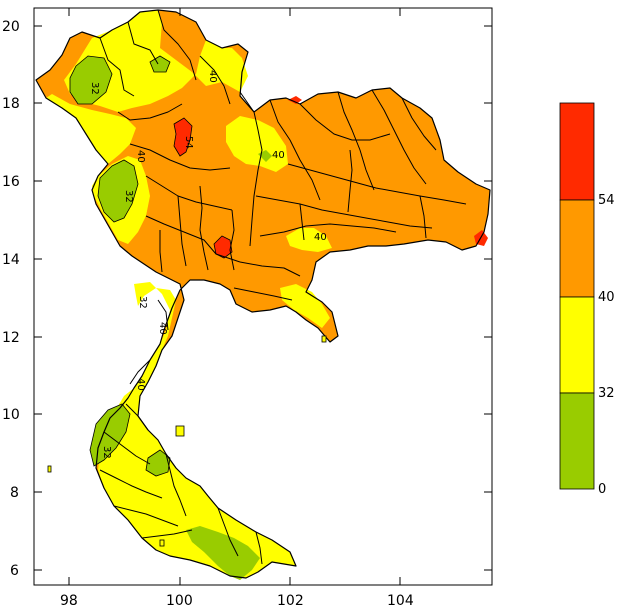 The width and height of the screenshot is (620, 610). Describe the element at coordinates (577, 151) in the screenshot. I see `legend-swatch-54-plus` at that location.